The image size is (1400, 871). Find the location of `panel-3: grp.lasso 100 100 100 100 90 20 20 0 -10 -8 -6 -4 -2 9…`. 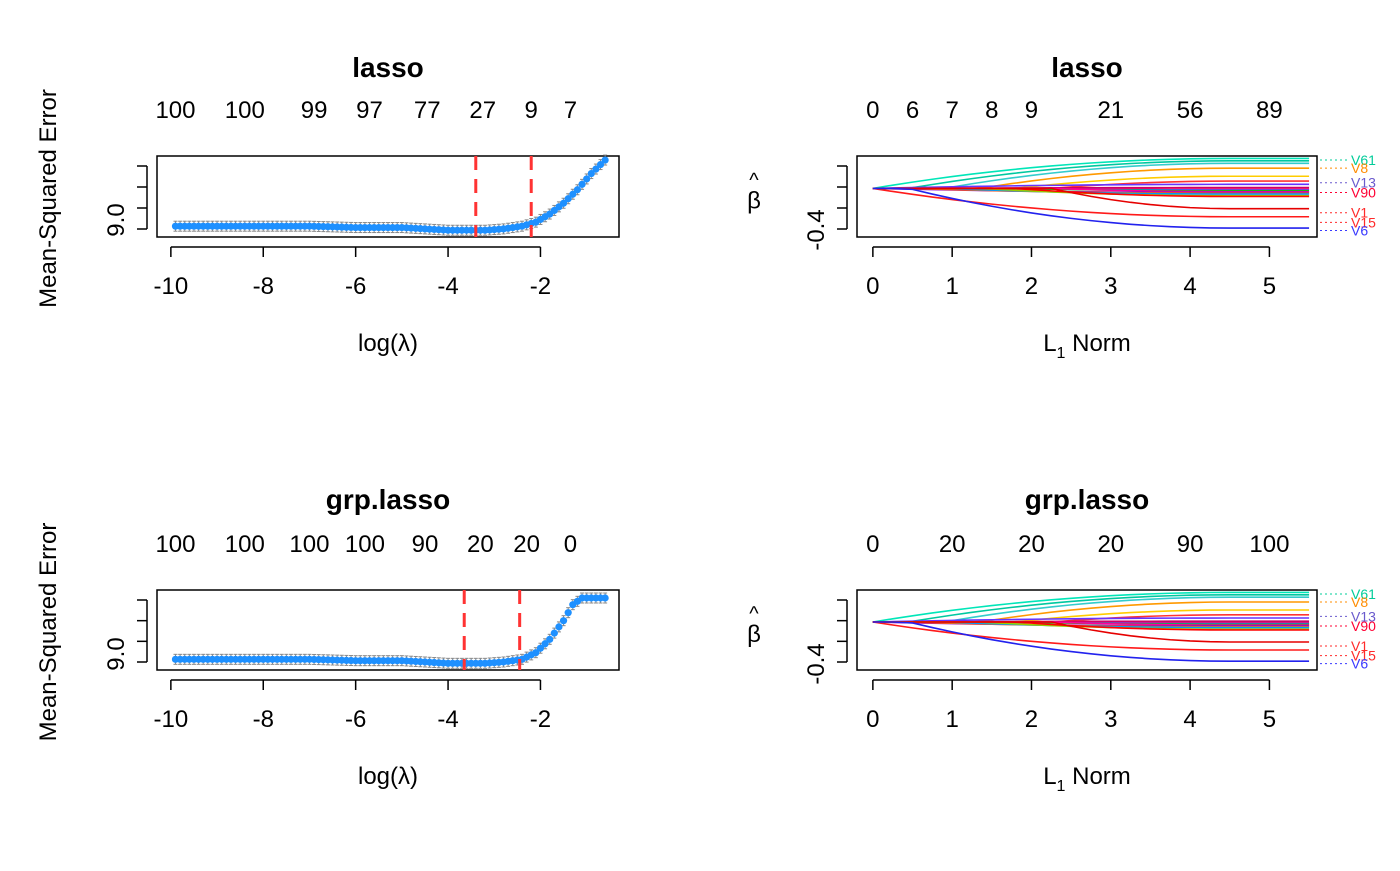

panel-3: grp.lasso 100 100 100 100 90 20 20 0 -10 -8 -6 -4 -2 9… is located at coordinates (327, 637).